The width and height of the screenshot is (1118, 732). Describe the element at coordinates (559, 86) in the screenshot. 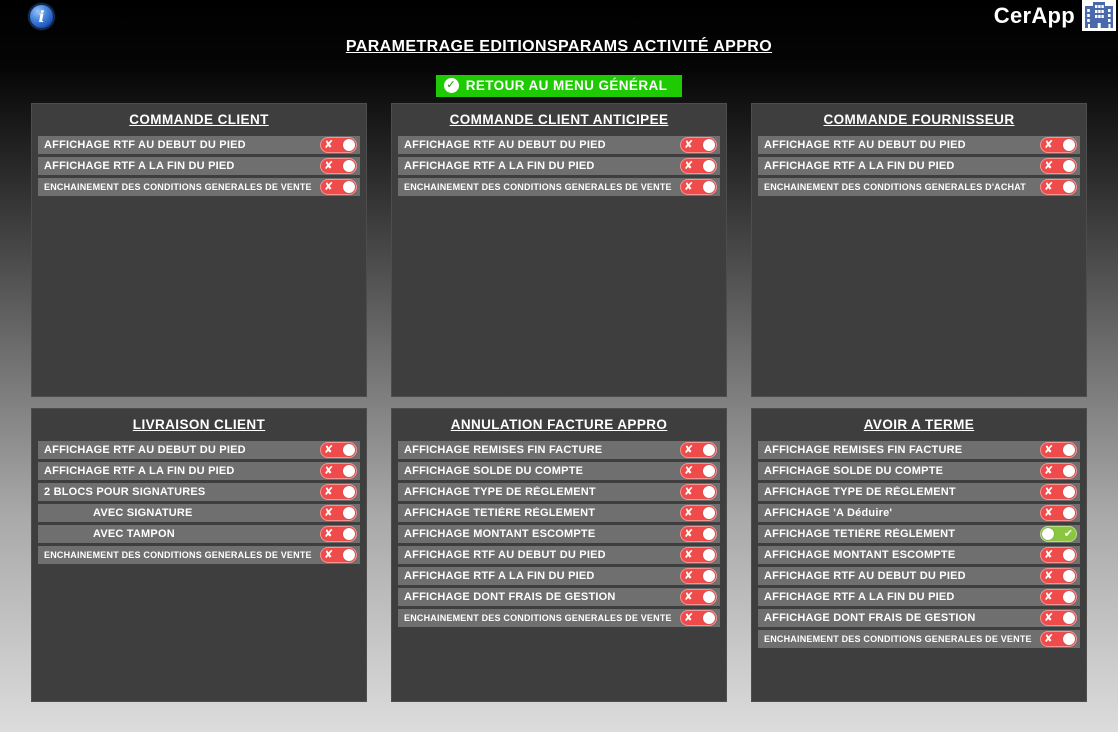

I see `return-to-menu-button: ✓ RETOUR AU MENU GÉNÉRAL` at that location.